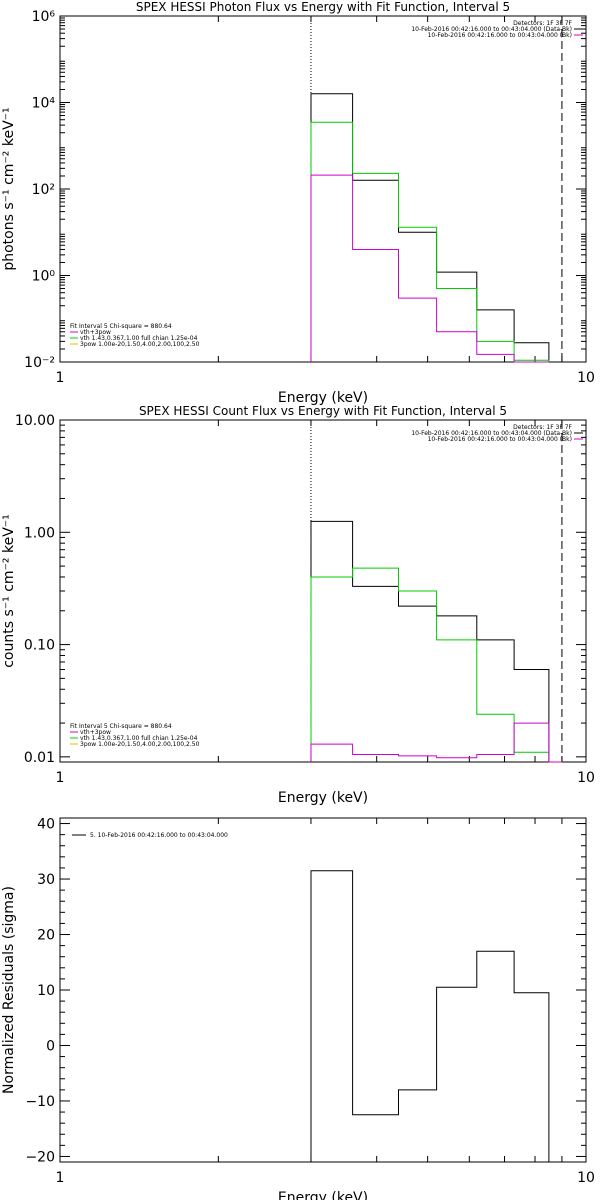  I want to click on y-tick-label: 10⁰, so click(44, 277).